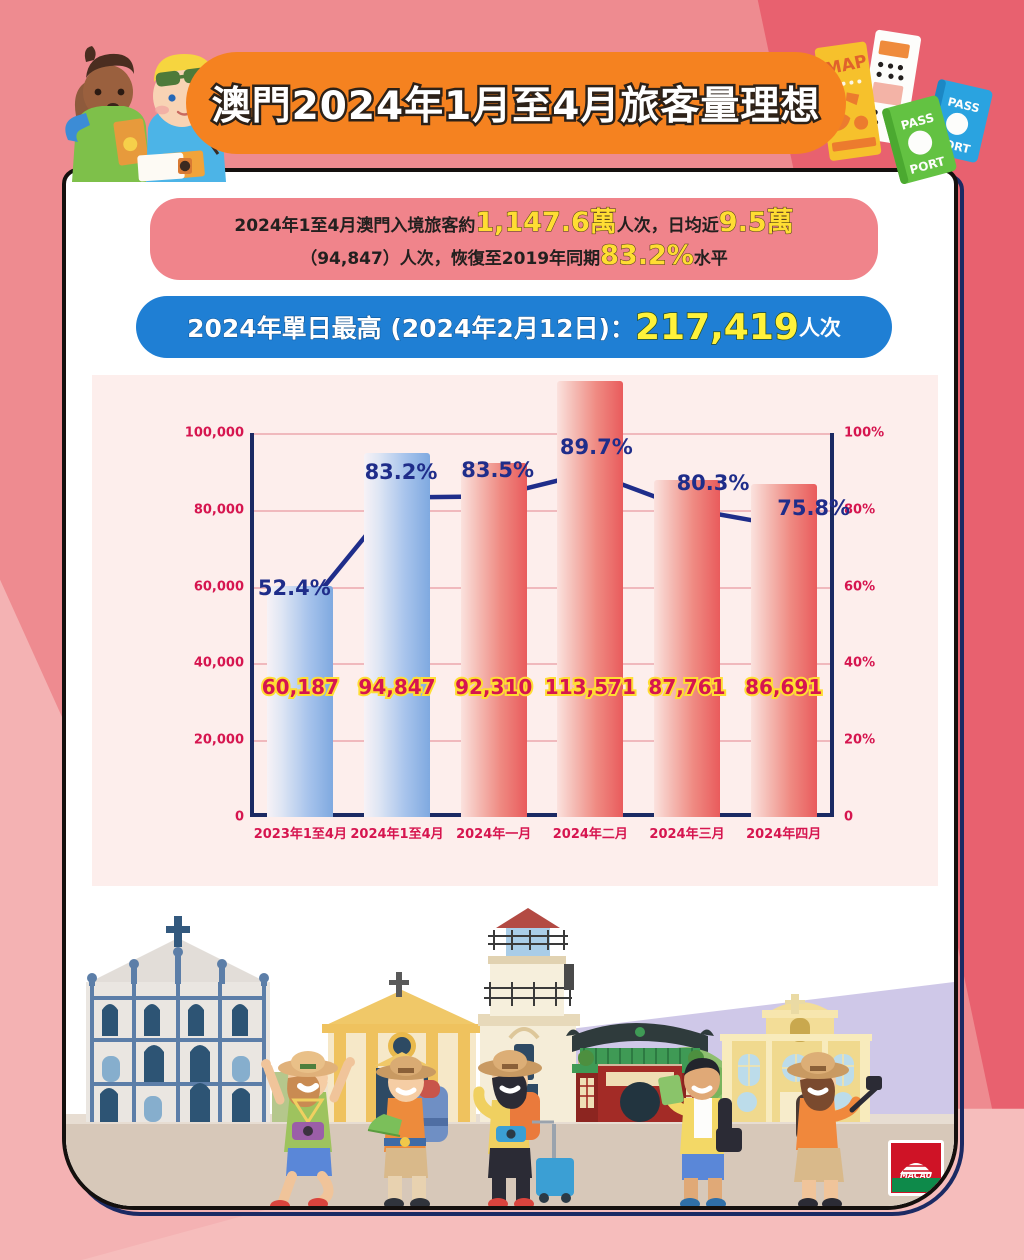 The width and height of the screenshot is (1024, 1260). I want to click on summary-text-1c: 人次，日均近, so click(667, 226).